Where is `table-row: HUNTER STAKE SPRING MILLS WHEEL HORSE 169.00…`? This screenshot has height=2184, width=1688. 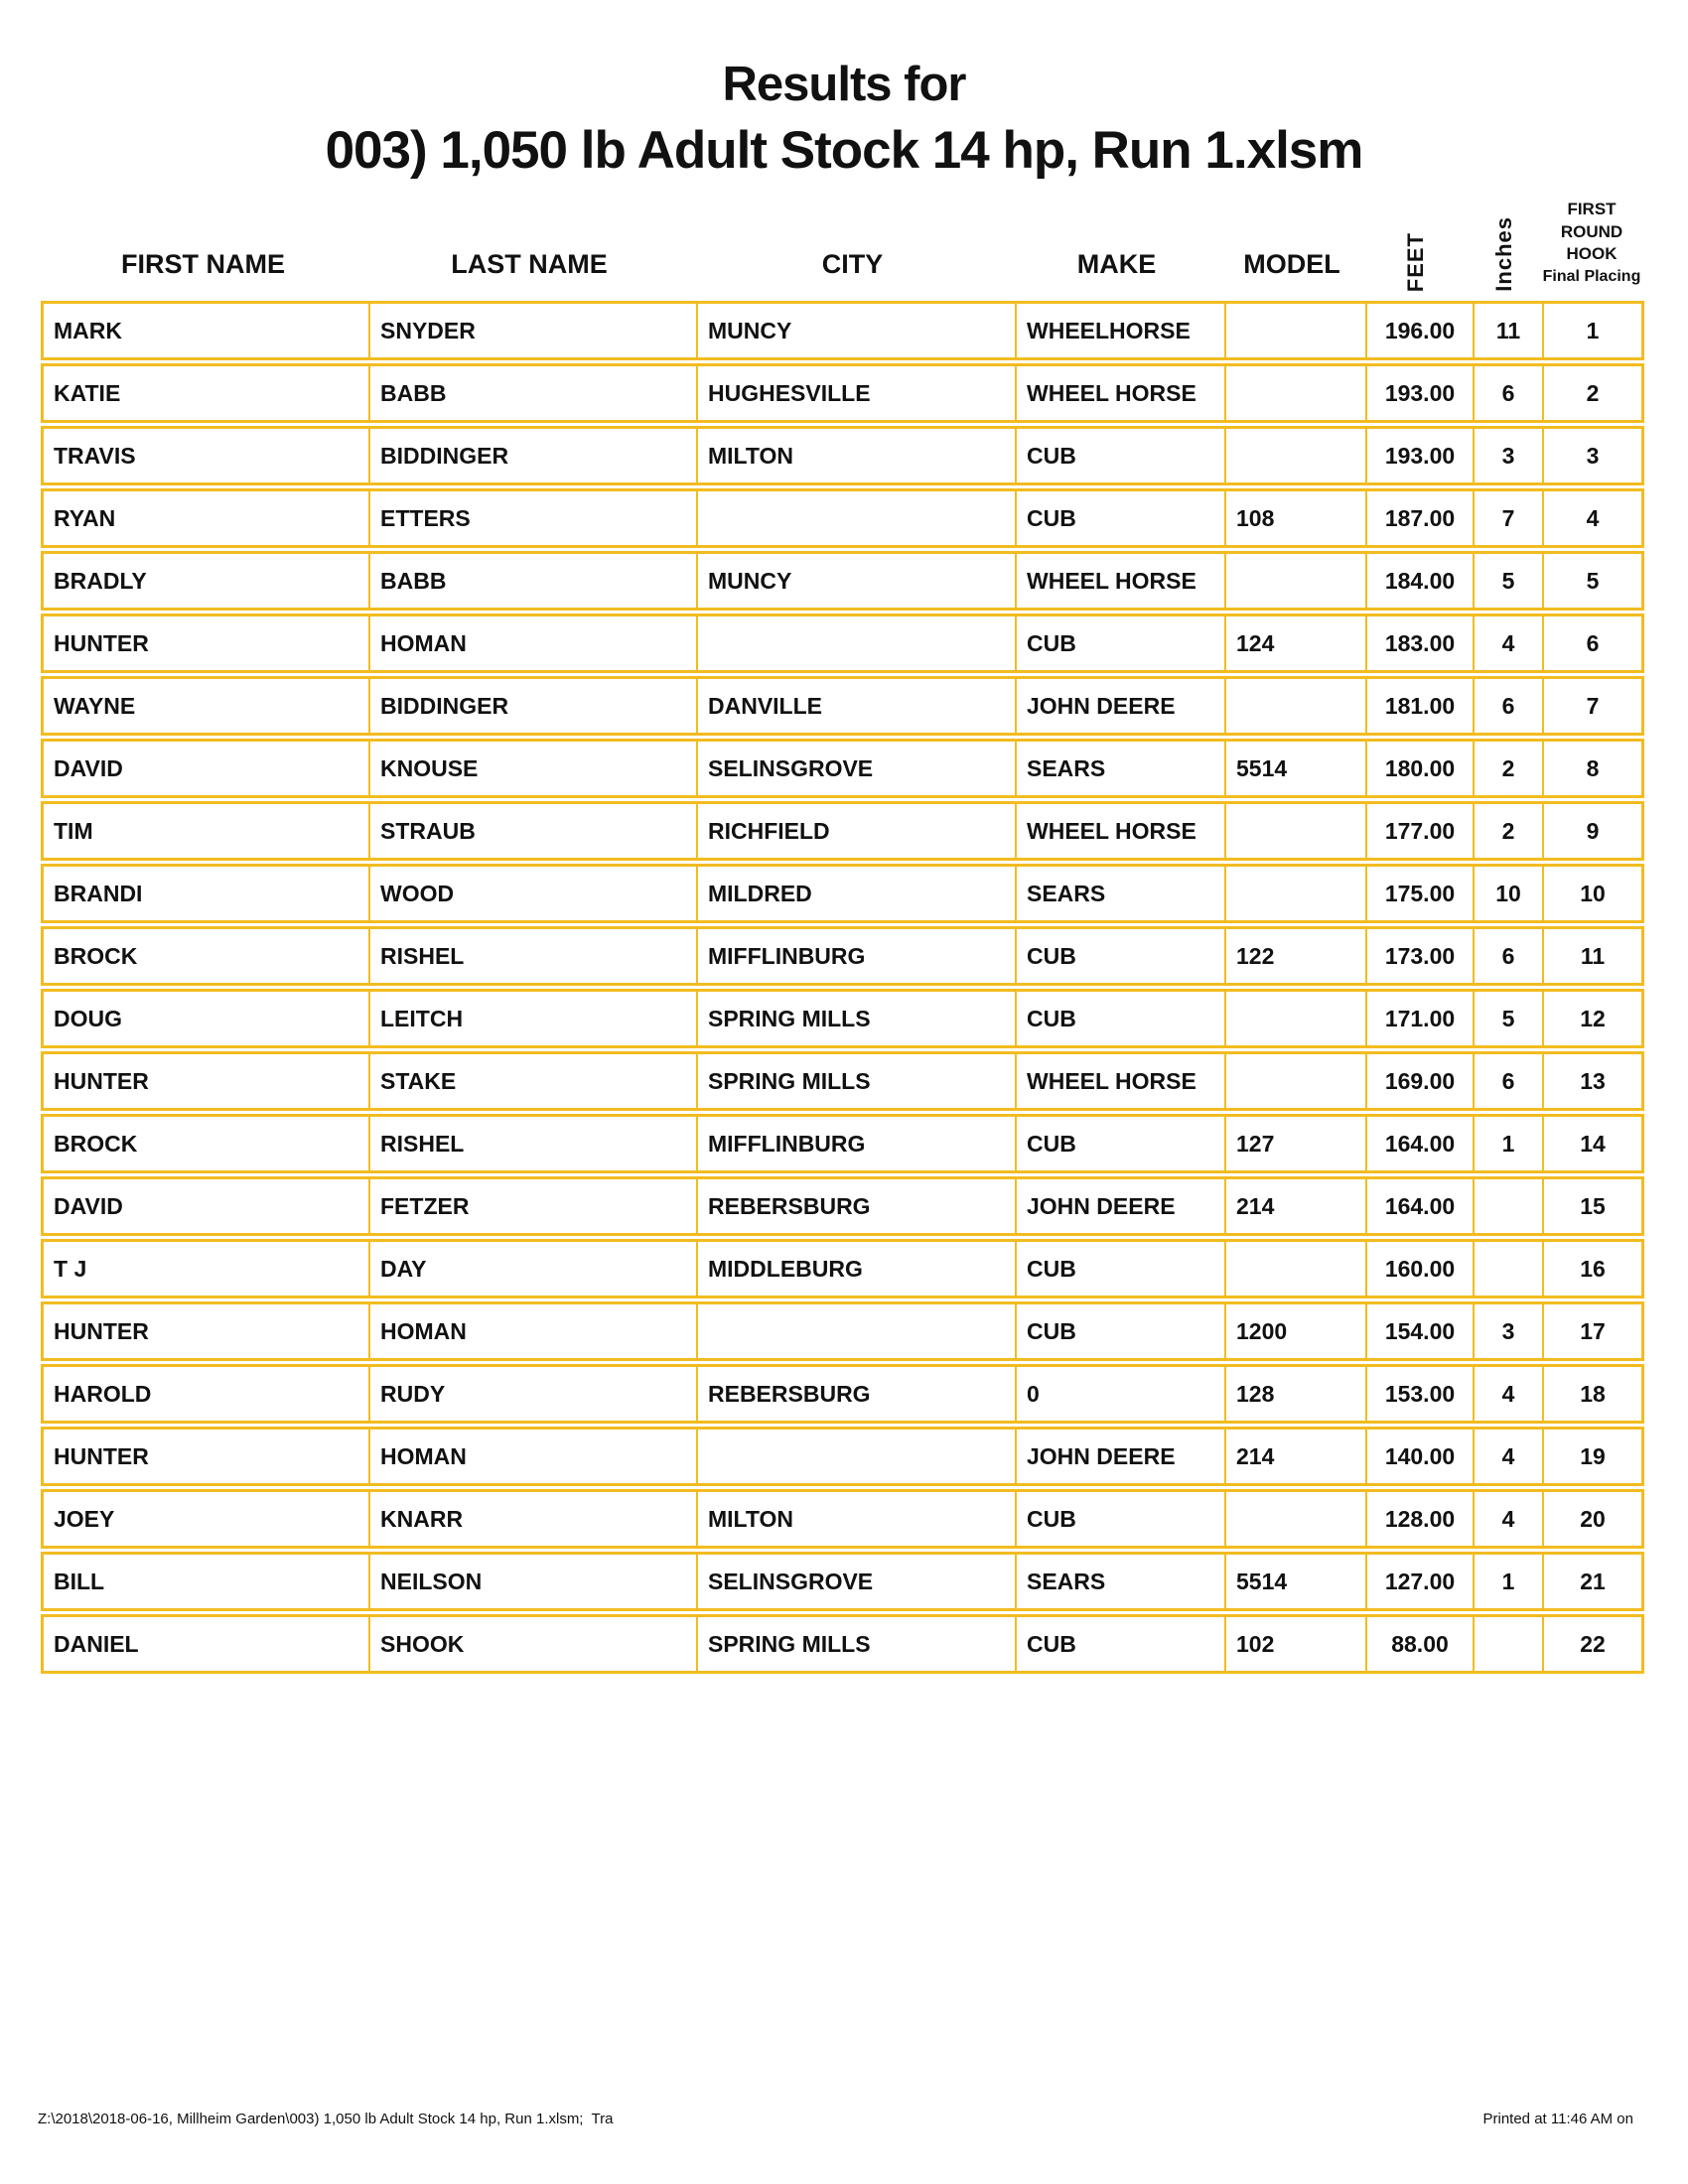
table-row: HUNTER STAKE SPRING MILLS WHEEL HORSE 169.00… is located at coordinates (842, 1081).